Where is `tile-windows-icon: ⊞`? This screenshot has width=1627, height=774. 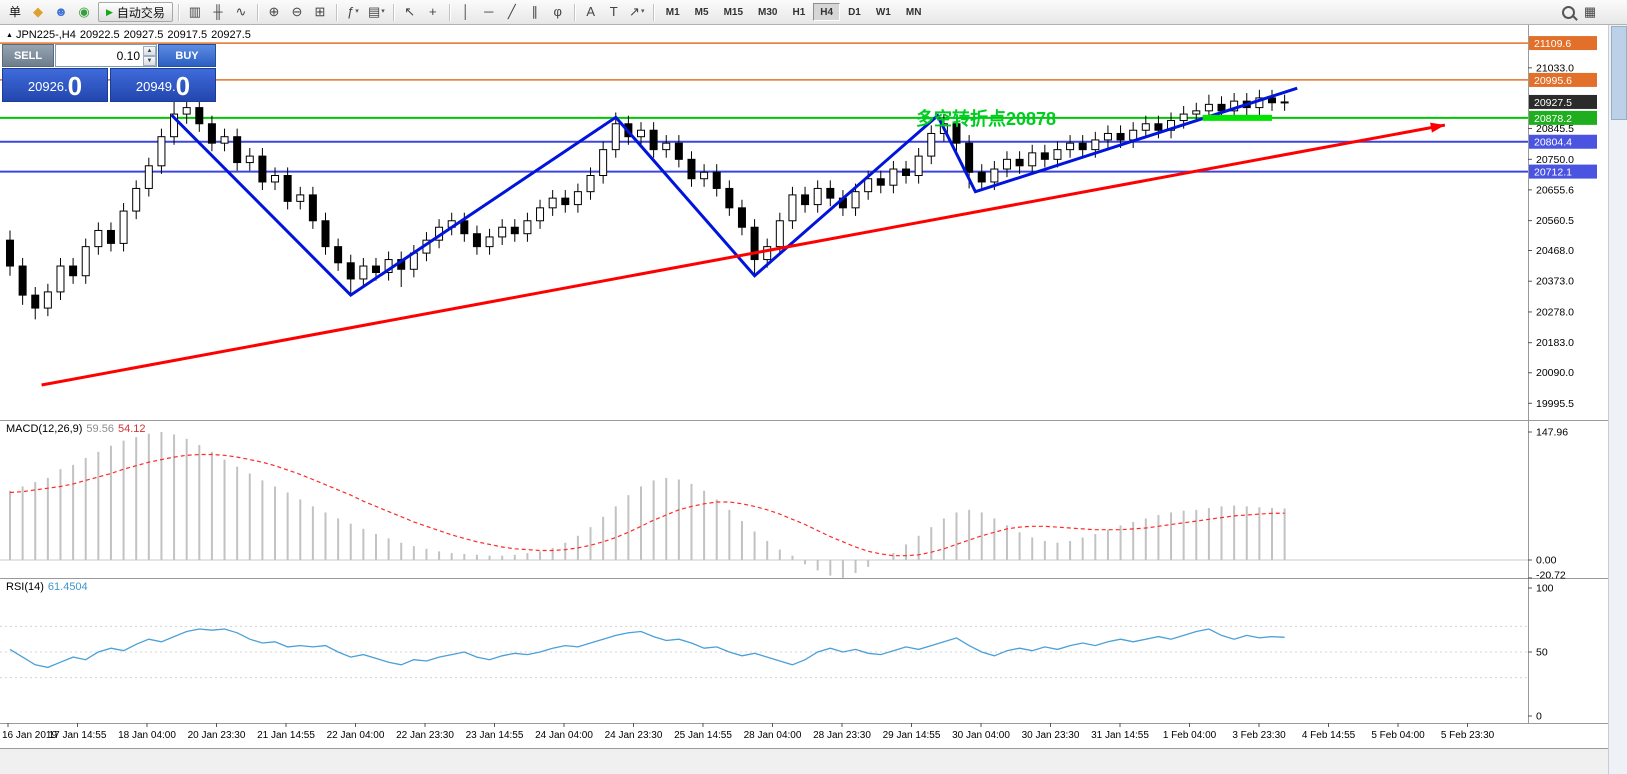
tile-windows-icon: ⊞ is located at coordinates (320, 12).